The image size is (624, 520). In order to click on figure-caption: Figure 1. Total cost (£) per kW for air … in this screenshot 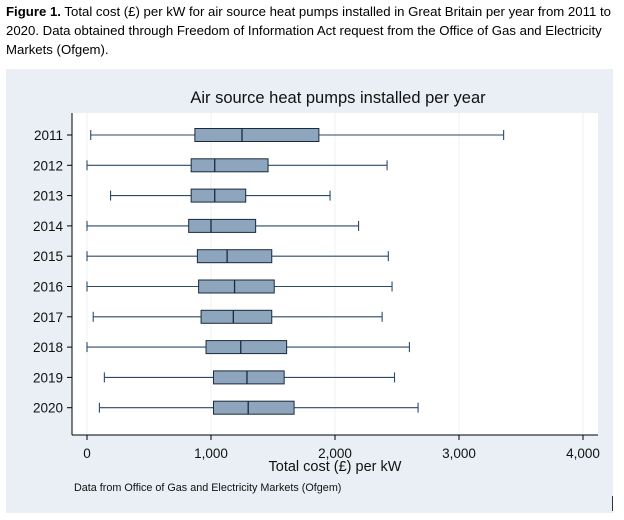, I will do `click(312, 30)`.